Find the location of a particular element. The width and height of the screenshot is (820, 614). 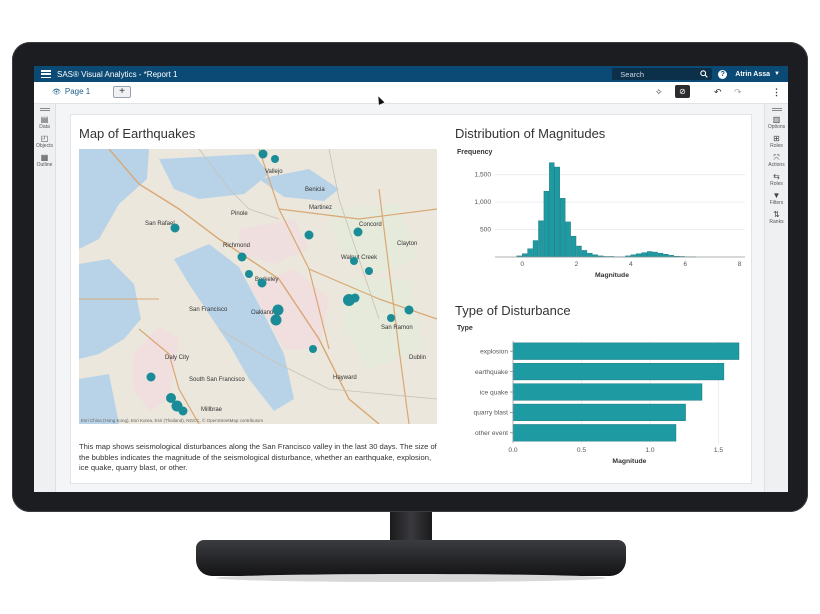

side-item-ranks: ⇅ Ranks is located at coordinates (776, 217).